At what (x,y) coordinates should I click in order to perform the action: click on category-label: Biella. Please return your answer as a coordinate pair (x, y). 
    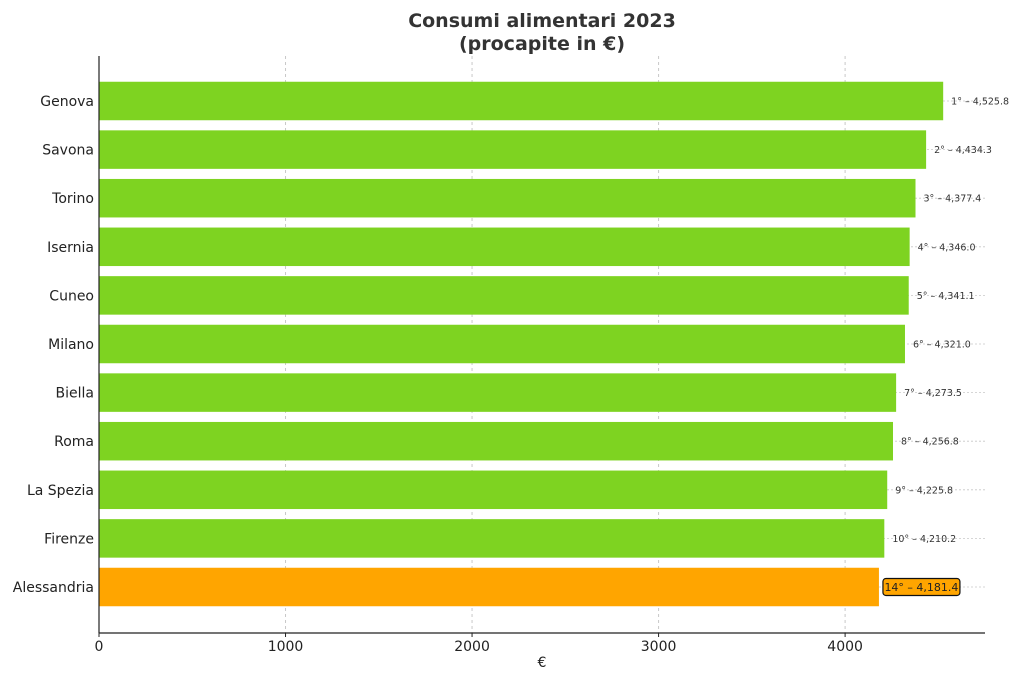
    Looking at the image, I should click on (75, 394).